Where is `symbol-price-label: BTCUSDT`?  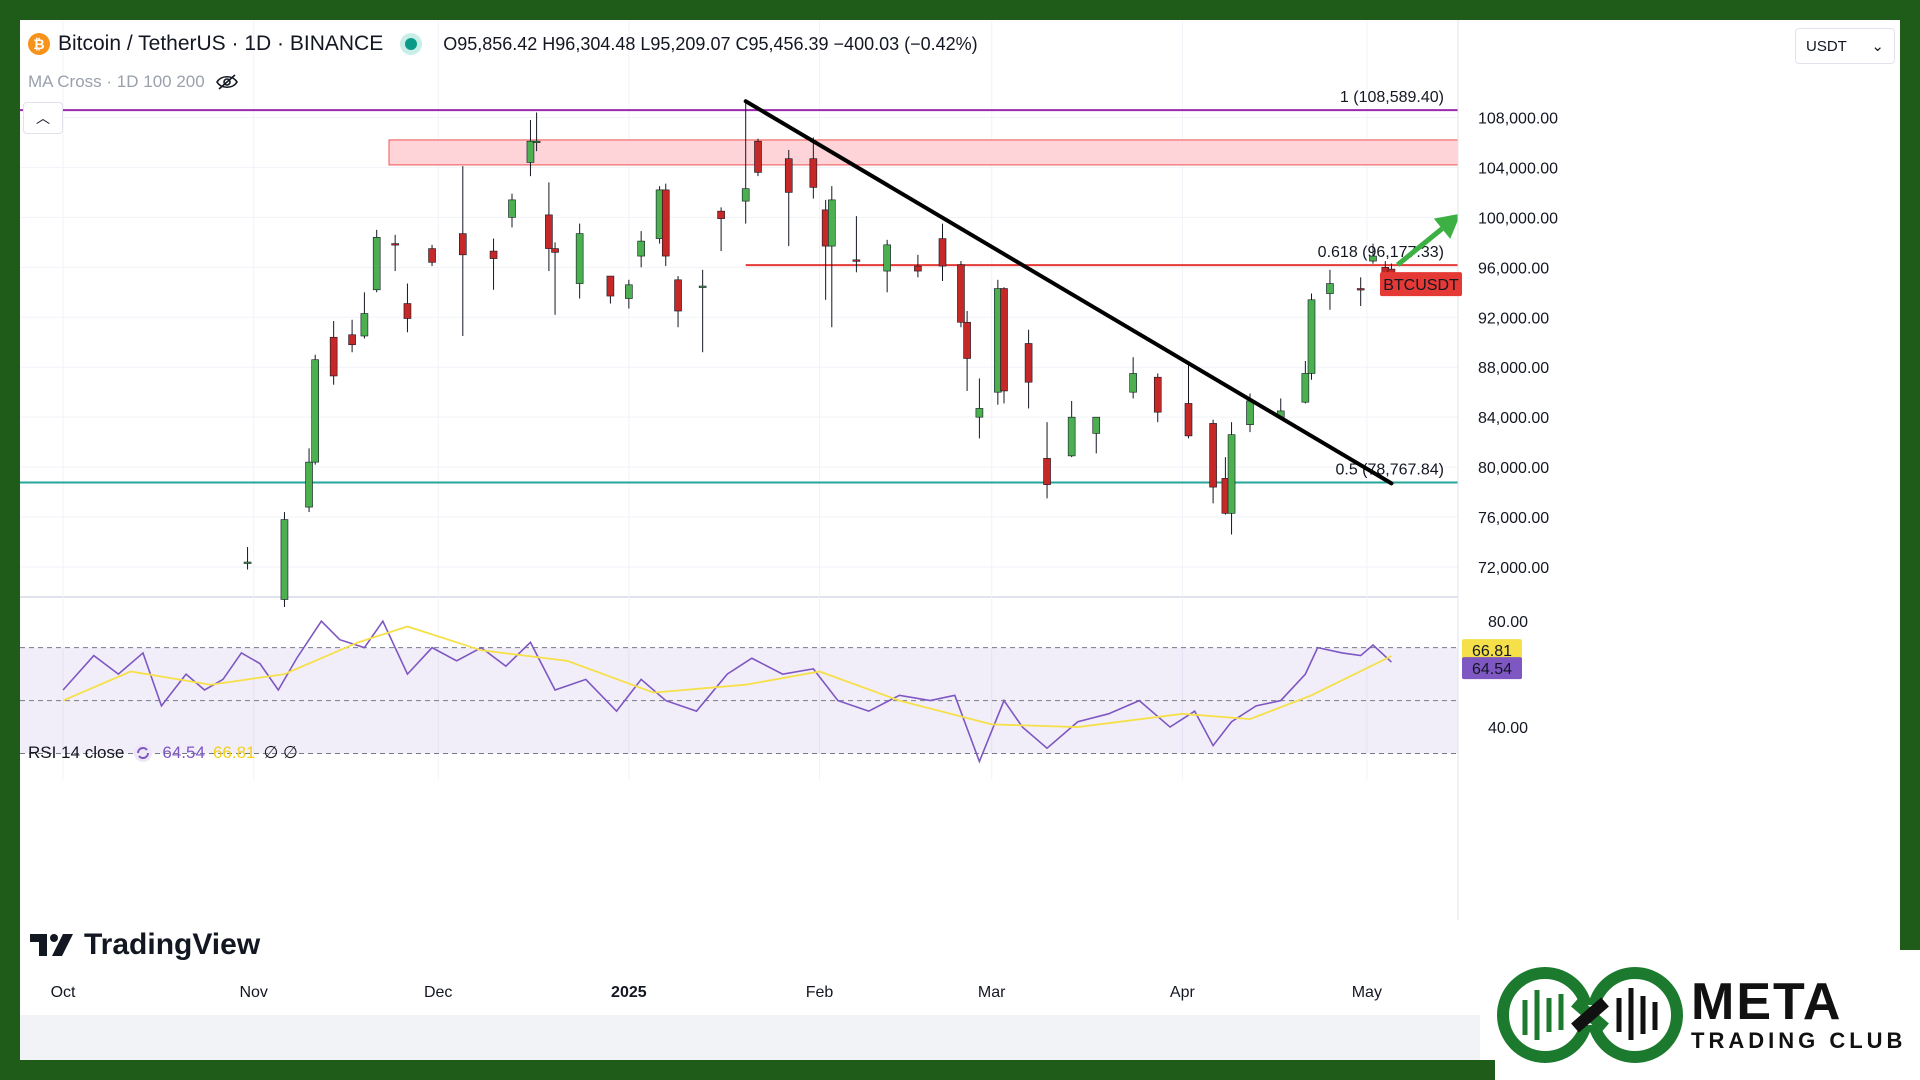
symbol-price-label: BTCUSDT is located at coordinates (1421, 285).